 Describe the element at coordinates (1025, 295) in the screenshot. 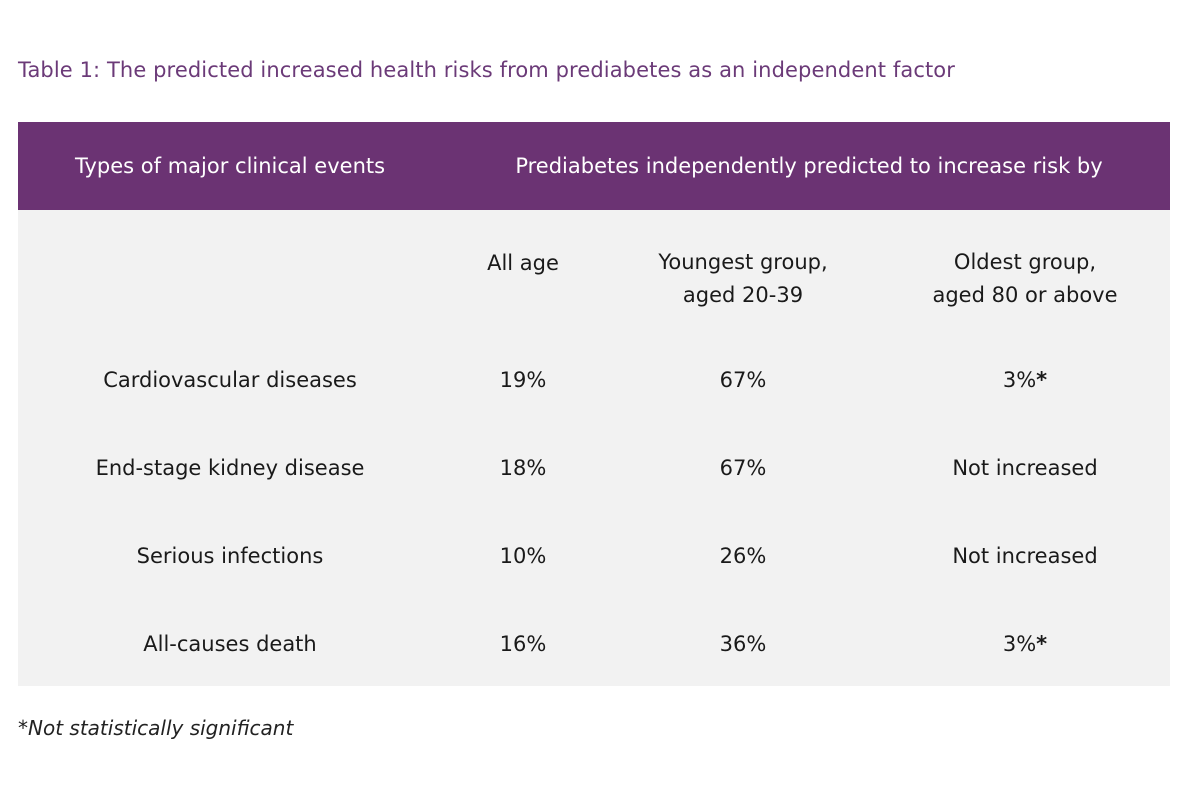

I see `subheader-oldest-line2: aged 80 or above` at that location.